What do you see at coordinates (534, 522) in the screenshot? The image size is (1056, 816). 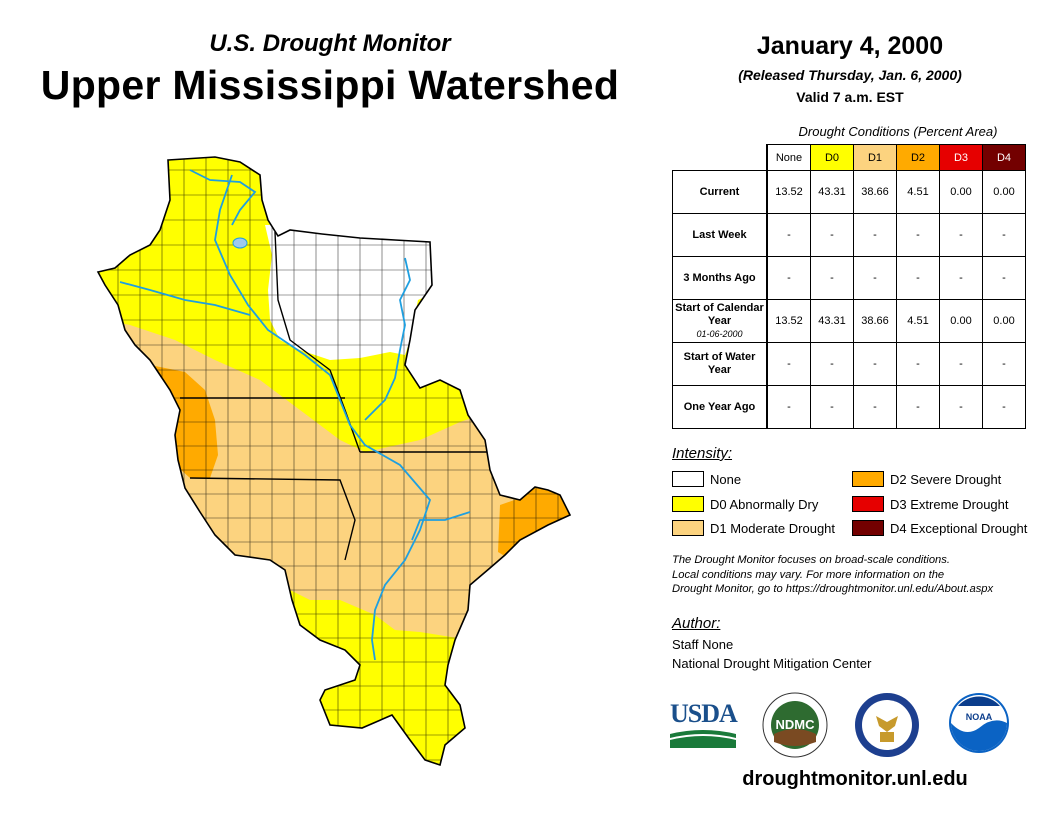 I see `d2-area-east` at bounding box center [534, 522].